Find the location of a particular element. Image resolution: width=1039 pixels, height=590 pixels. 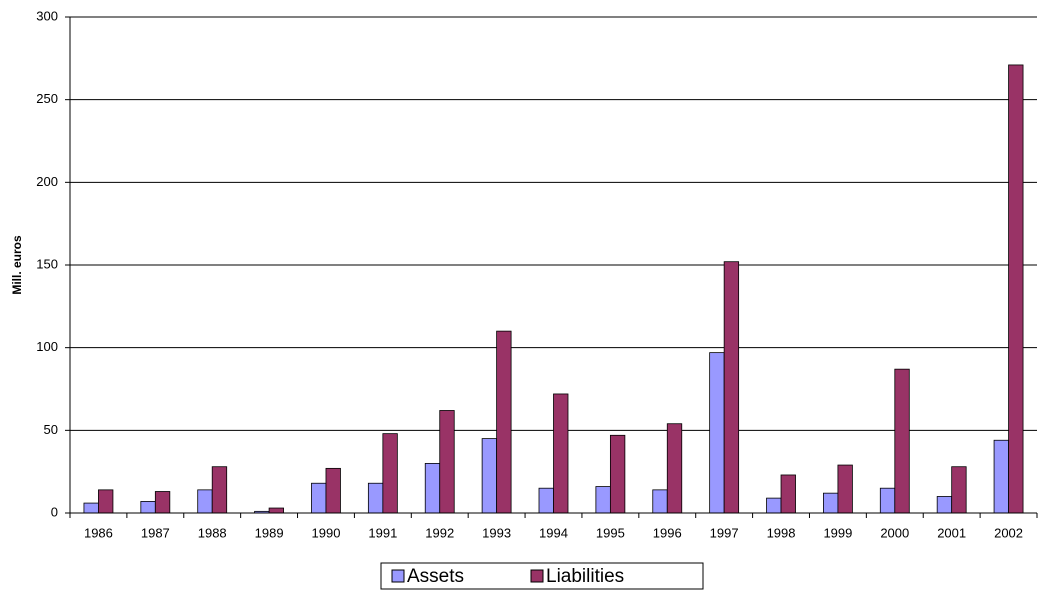

x-tick-label: 2001 is located at coordinates (951, 532).